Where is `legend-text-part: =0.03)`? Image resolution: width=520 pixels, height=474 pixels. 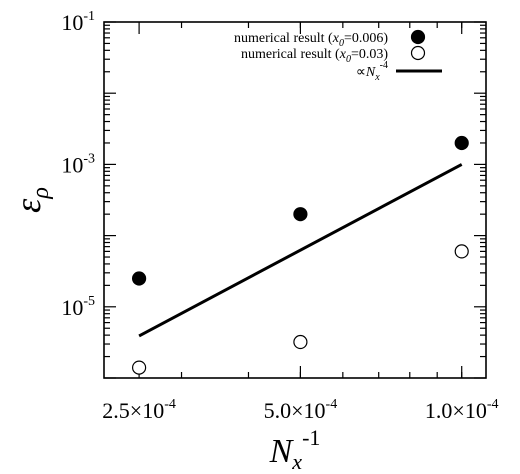
legend-text-part: =0.03) is located at coordinates (369, 54).